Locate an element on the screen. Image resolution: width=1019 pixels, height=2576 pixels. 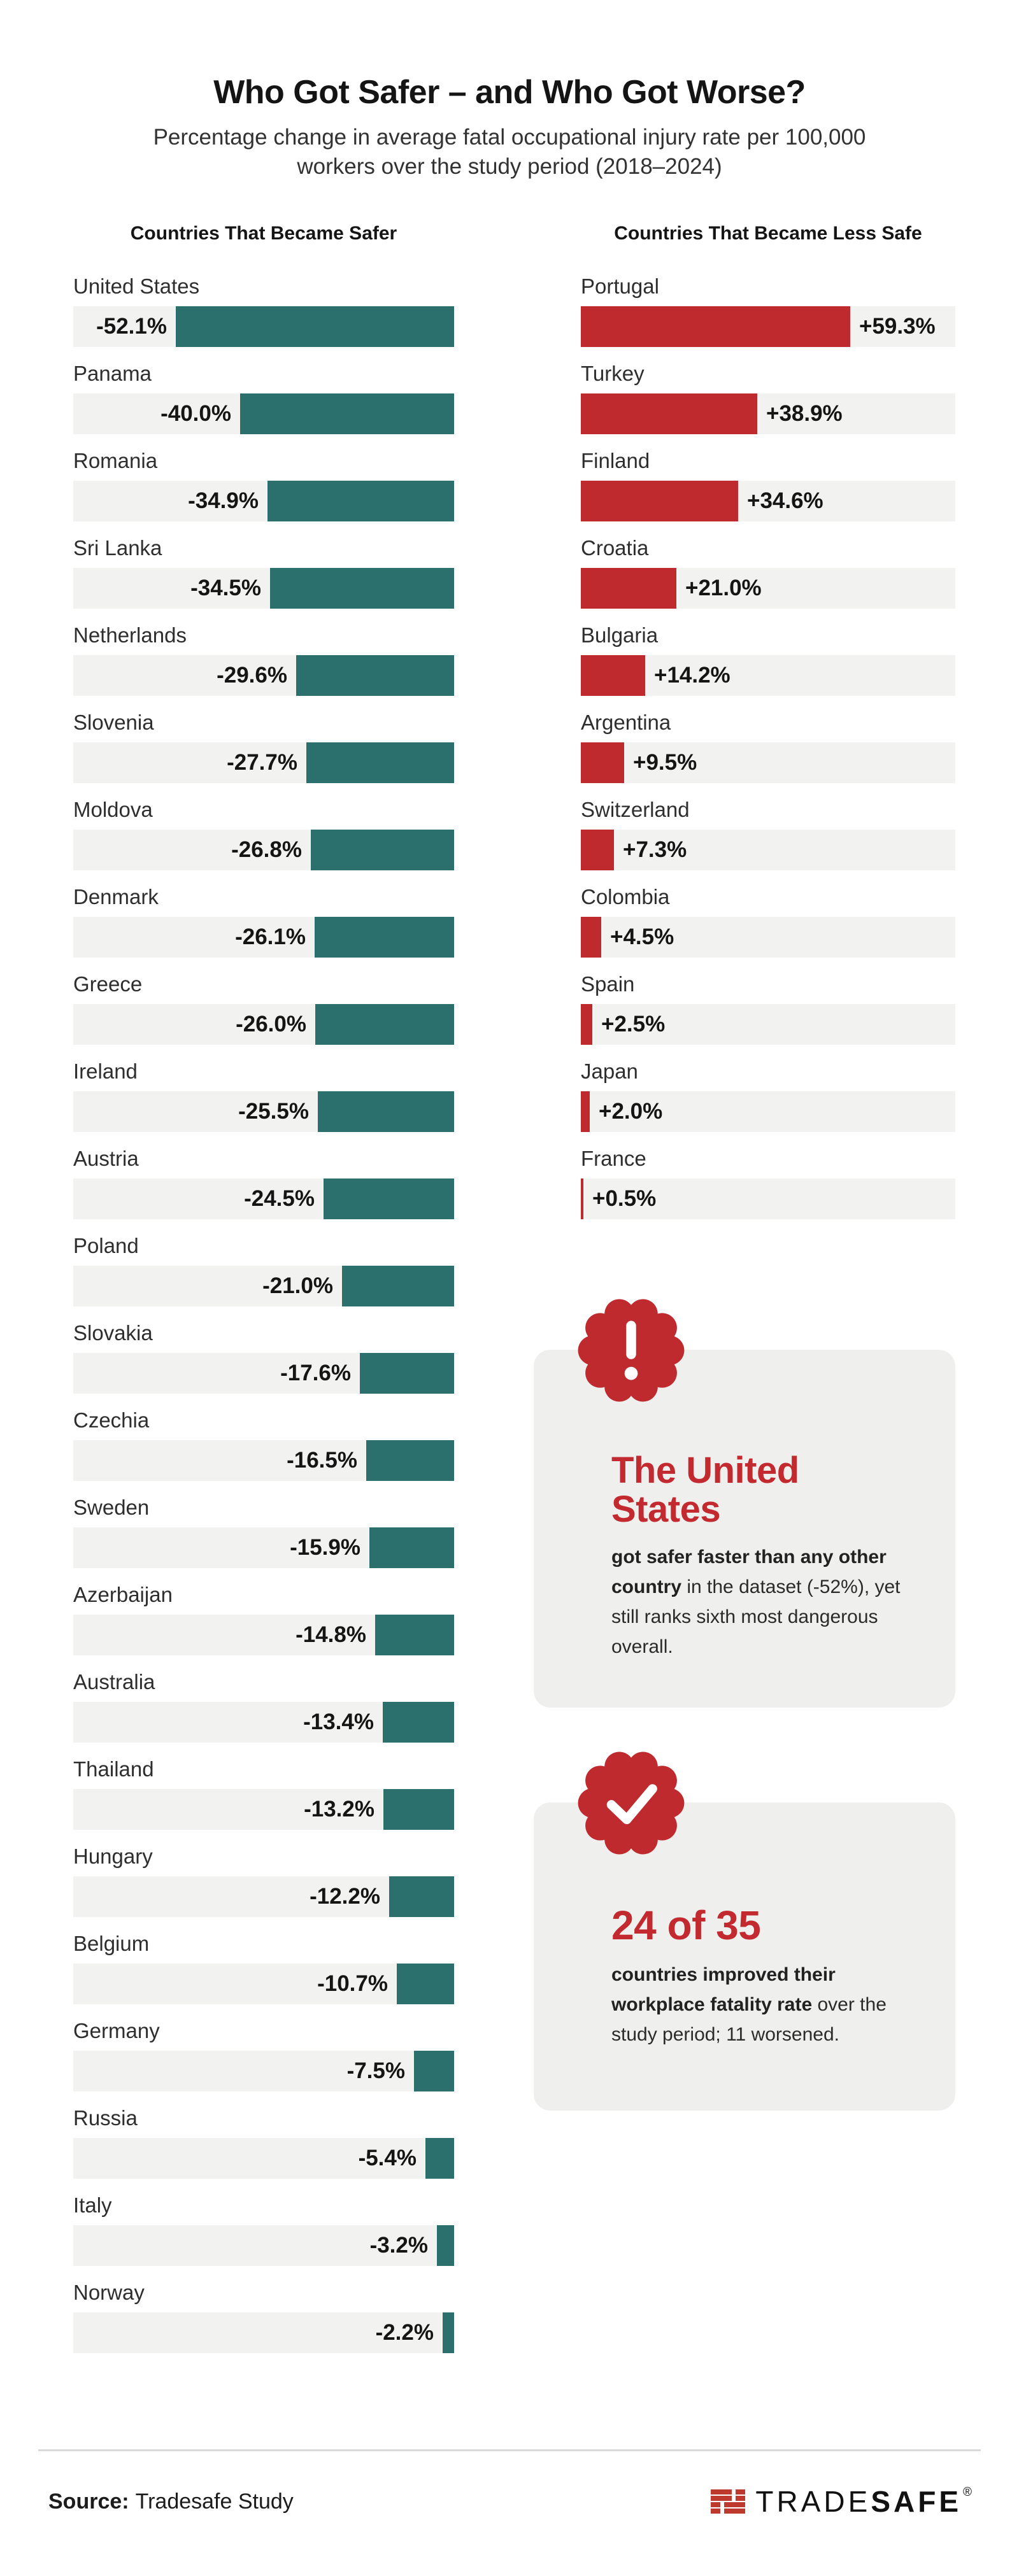
bar-row: Russia -5.4% is located at coordinates (263, 2142).